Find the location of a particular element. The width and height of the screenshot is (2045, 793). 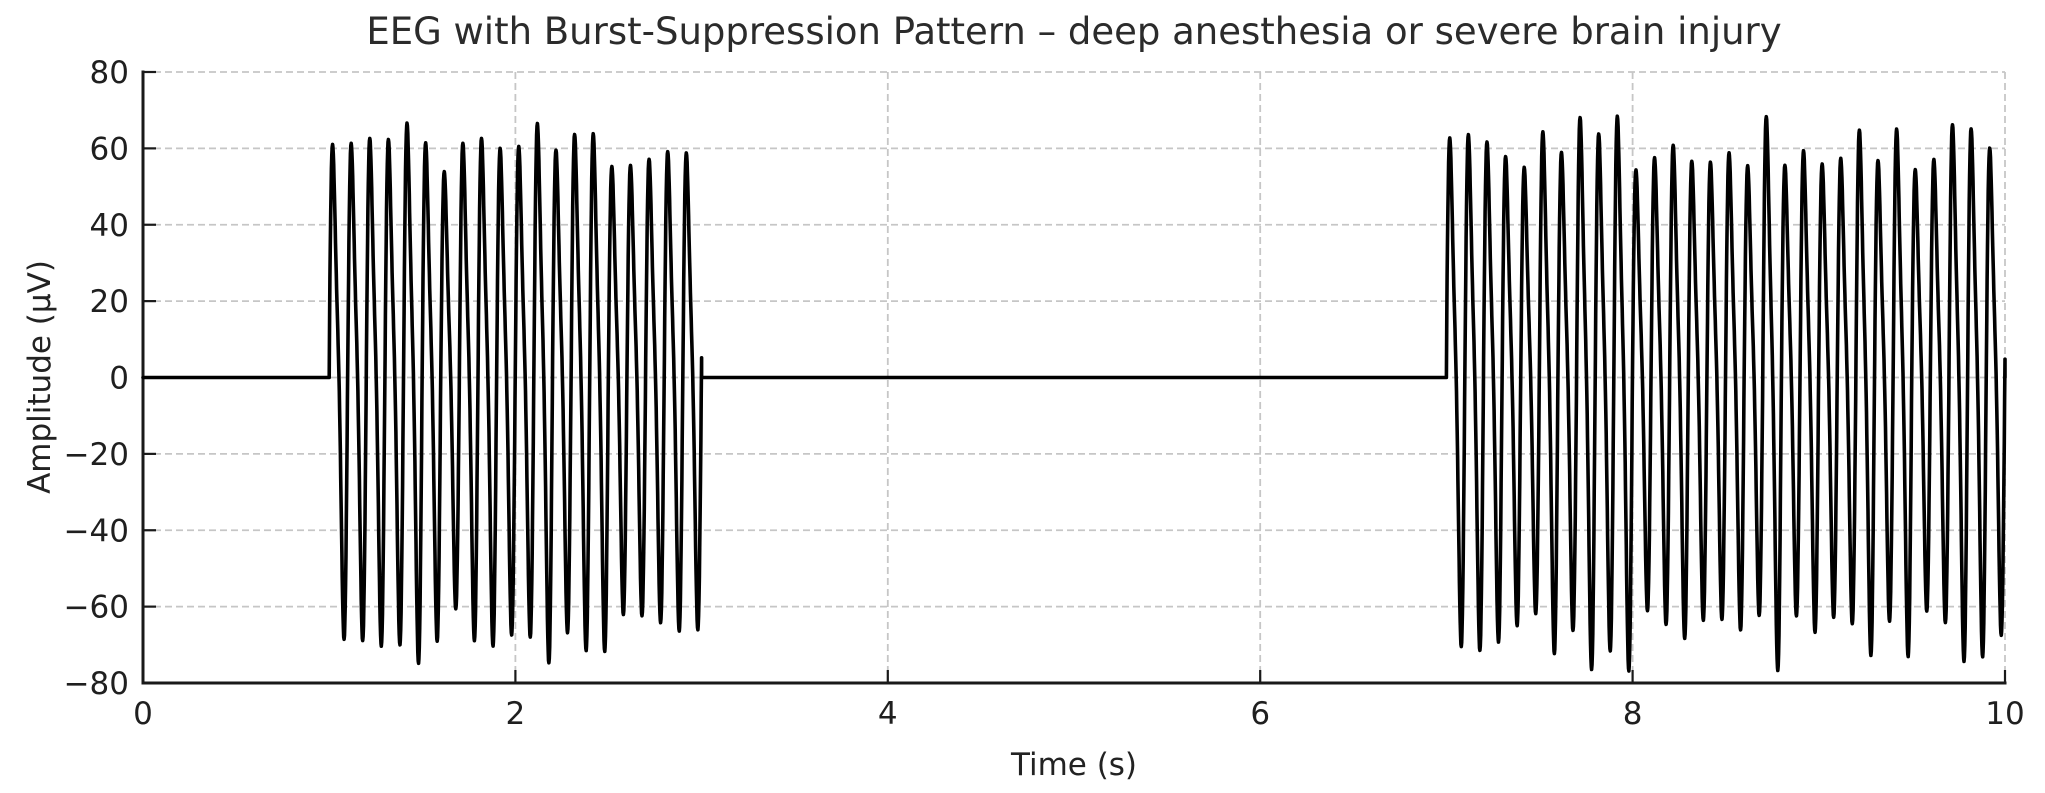

x-tick-label: 2 is located at coordinates (516, 714).